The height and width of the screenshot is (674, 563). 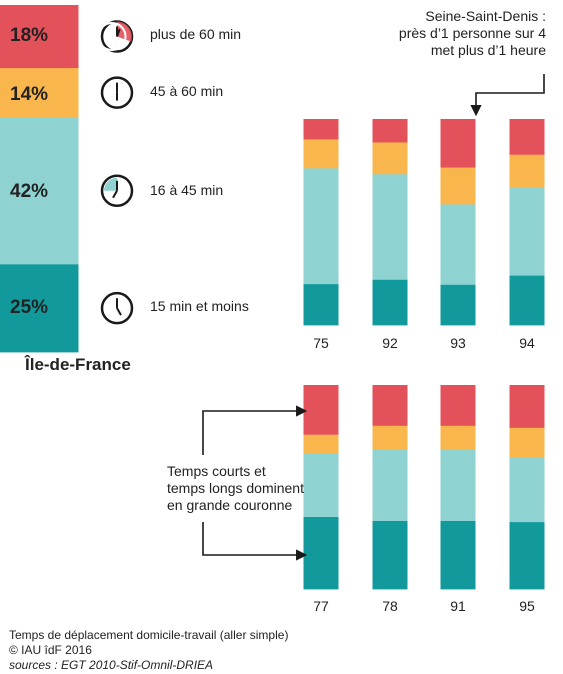 I want to click on annotation-ssd-line-3: met plus d’1 heure, so click(x=488, y=50).